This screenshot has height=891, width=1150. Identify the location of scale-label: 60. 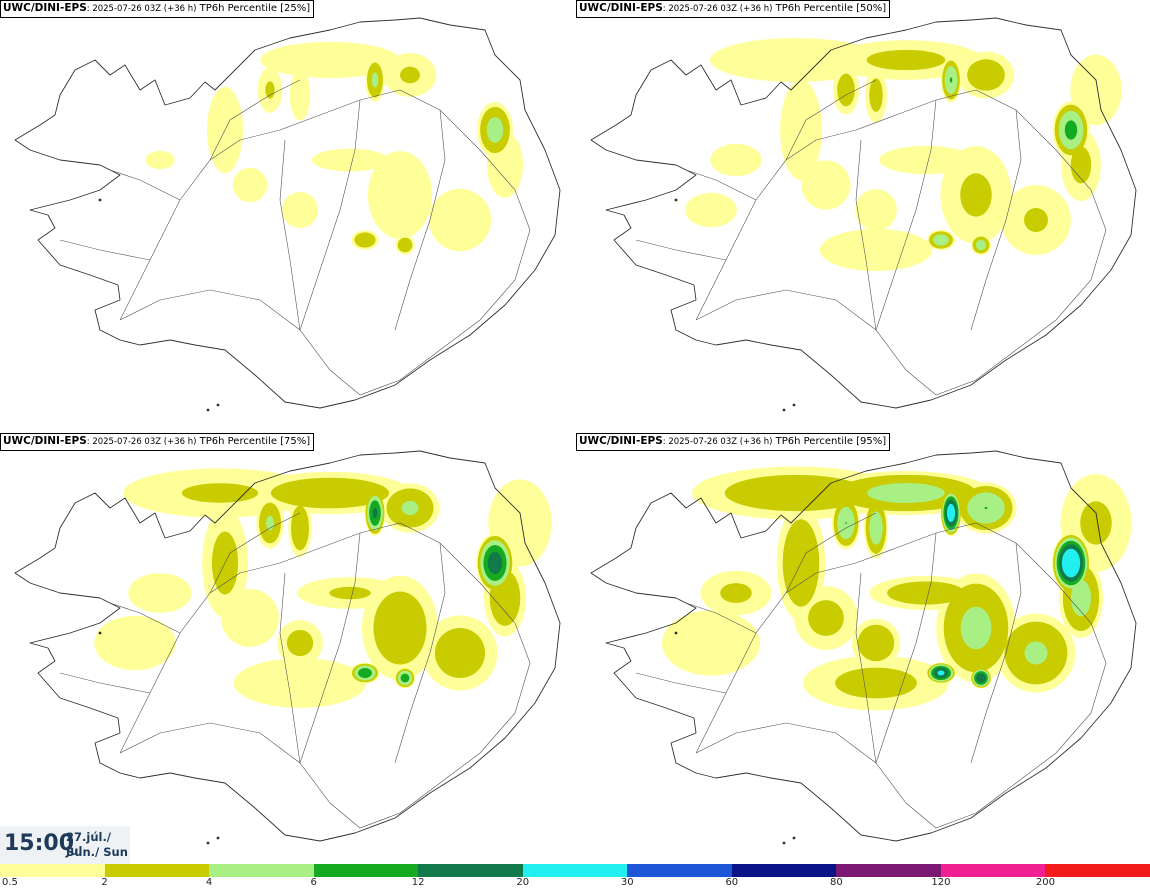
(732, 882).